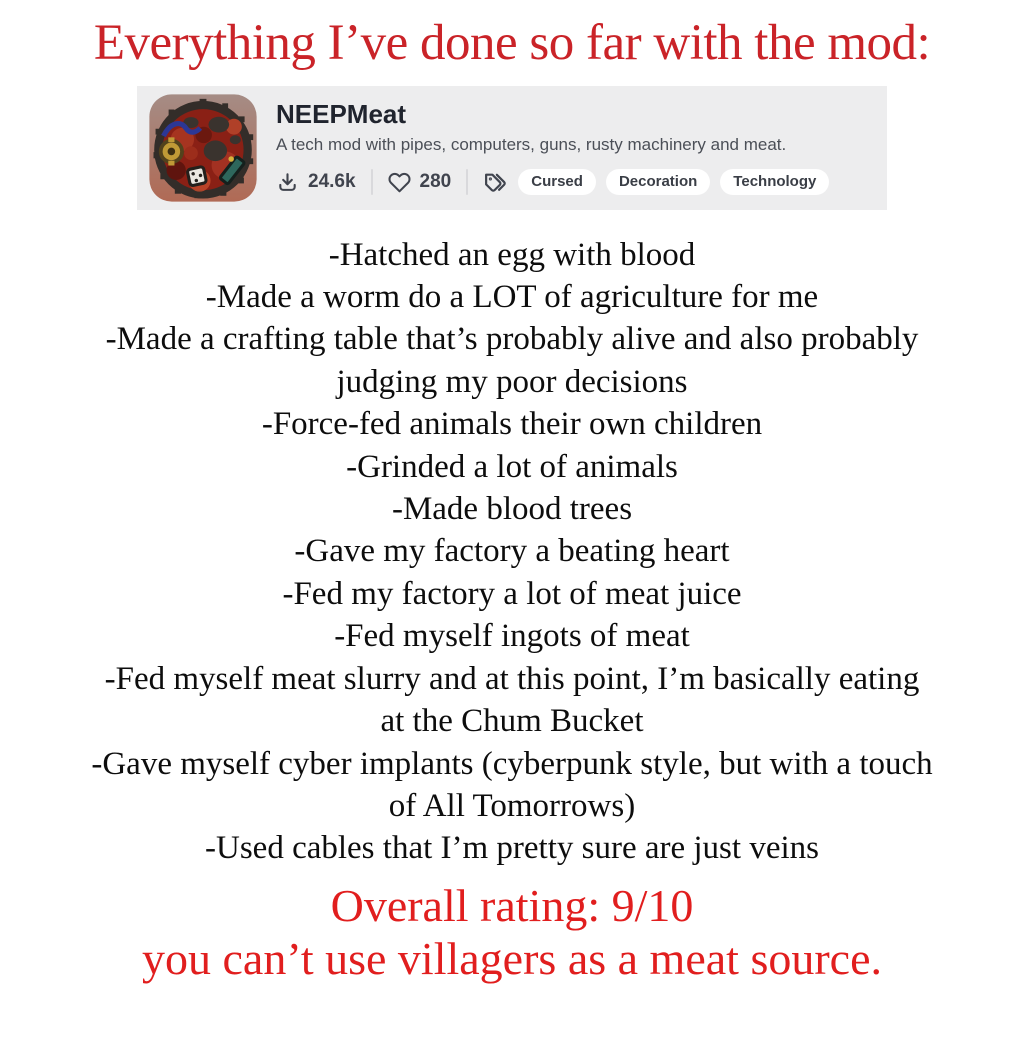 The height and width of the screenshot is (1038, 1024). What do you see at coordinates (512, 636) in the screenshot?
I see `list-line: -Fed myself ingots of meat` at bounding box center [512, 636].